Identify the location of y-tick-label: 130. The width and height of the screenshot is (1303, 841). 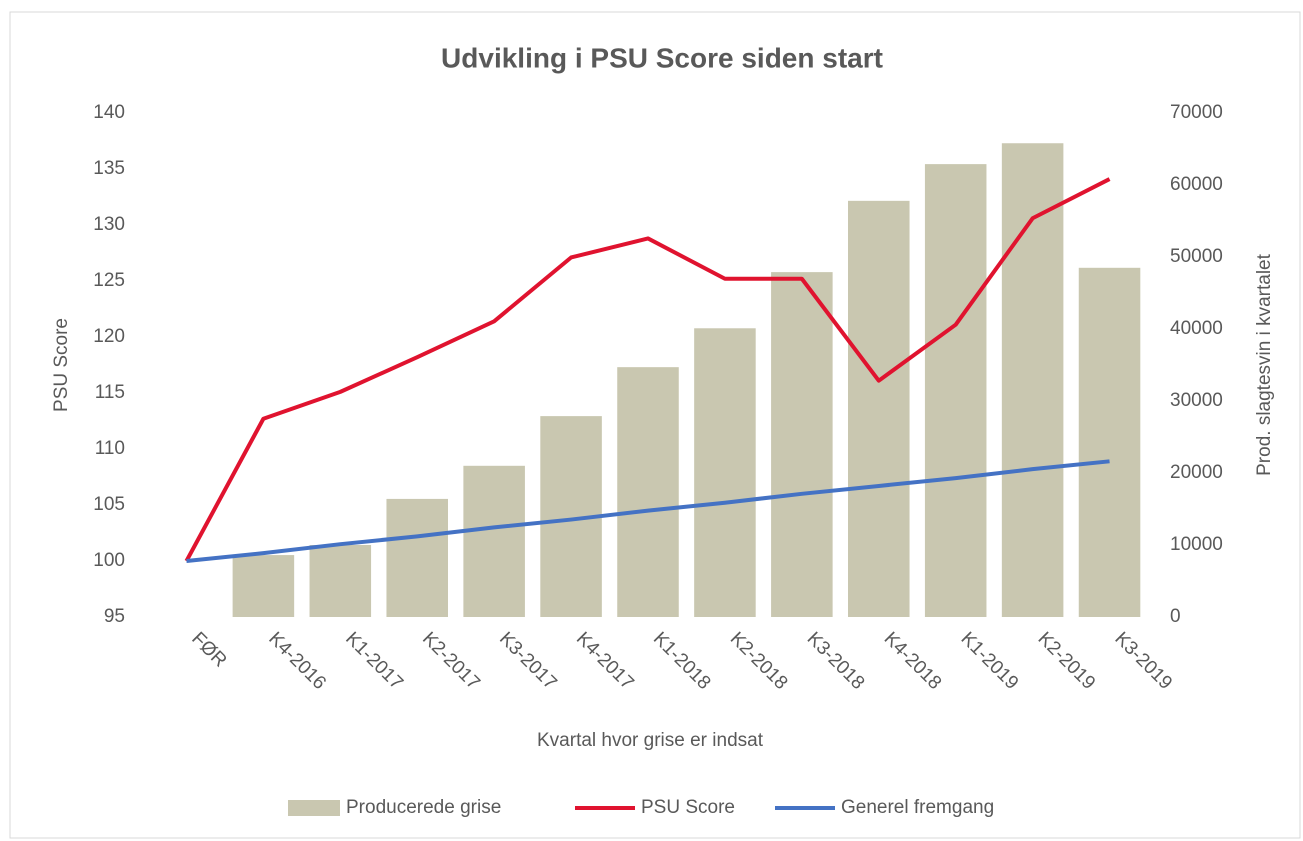
(109, 224).